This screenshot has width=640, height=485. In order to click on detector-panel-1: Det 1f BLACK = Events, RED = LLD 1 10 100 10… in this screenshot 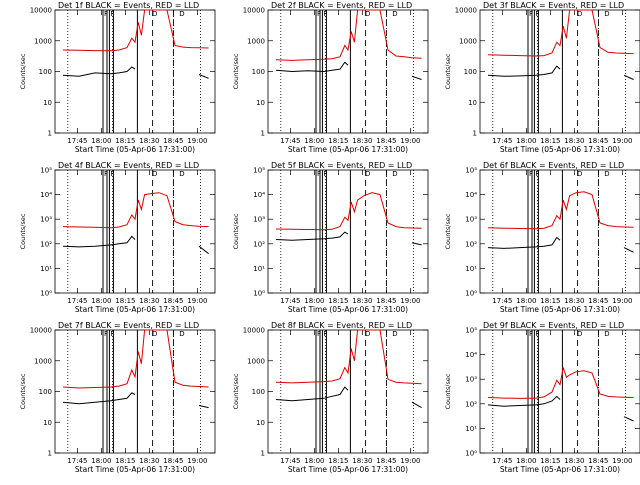, I will do `click(117, 77)`.